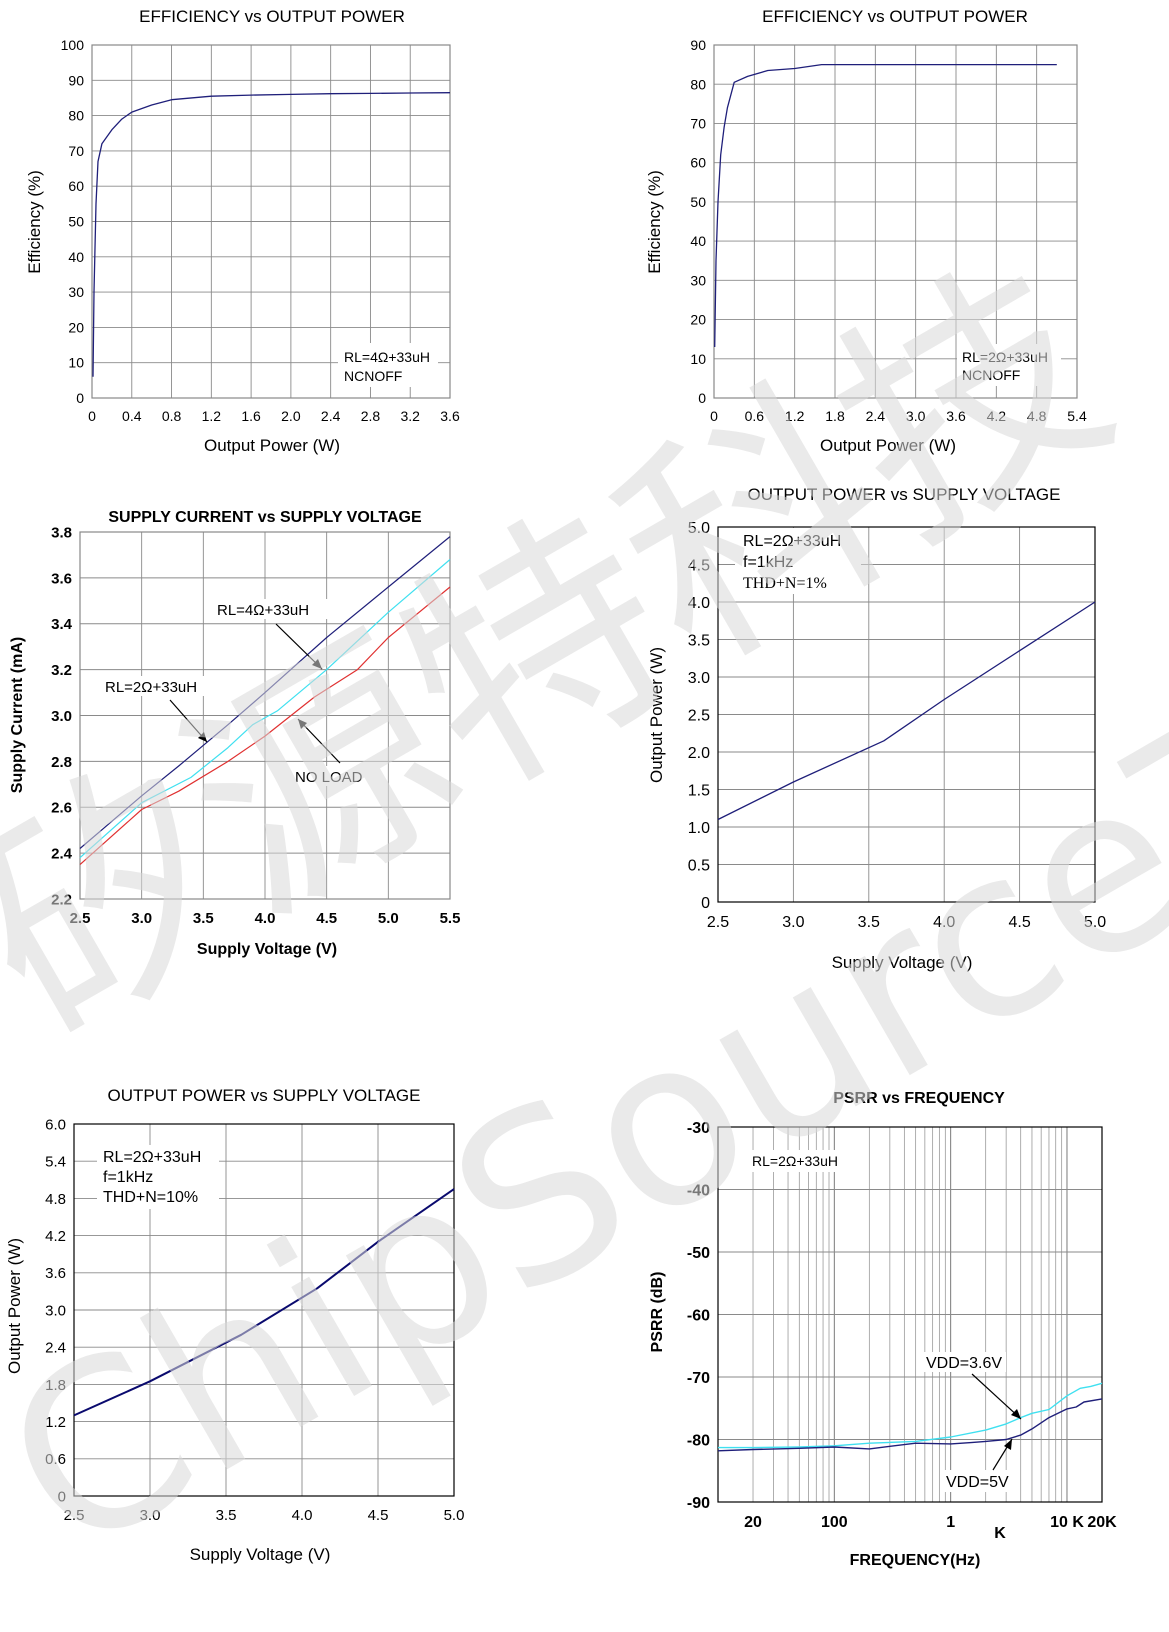 This screenshot has height=1632, width=1169. I want to click on y-tick-label: -80, so click(698, 1440).